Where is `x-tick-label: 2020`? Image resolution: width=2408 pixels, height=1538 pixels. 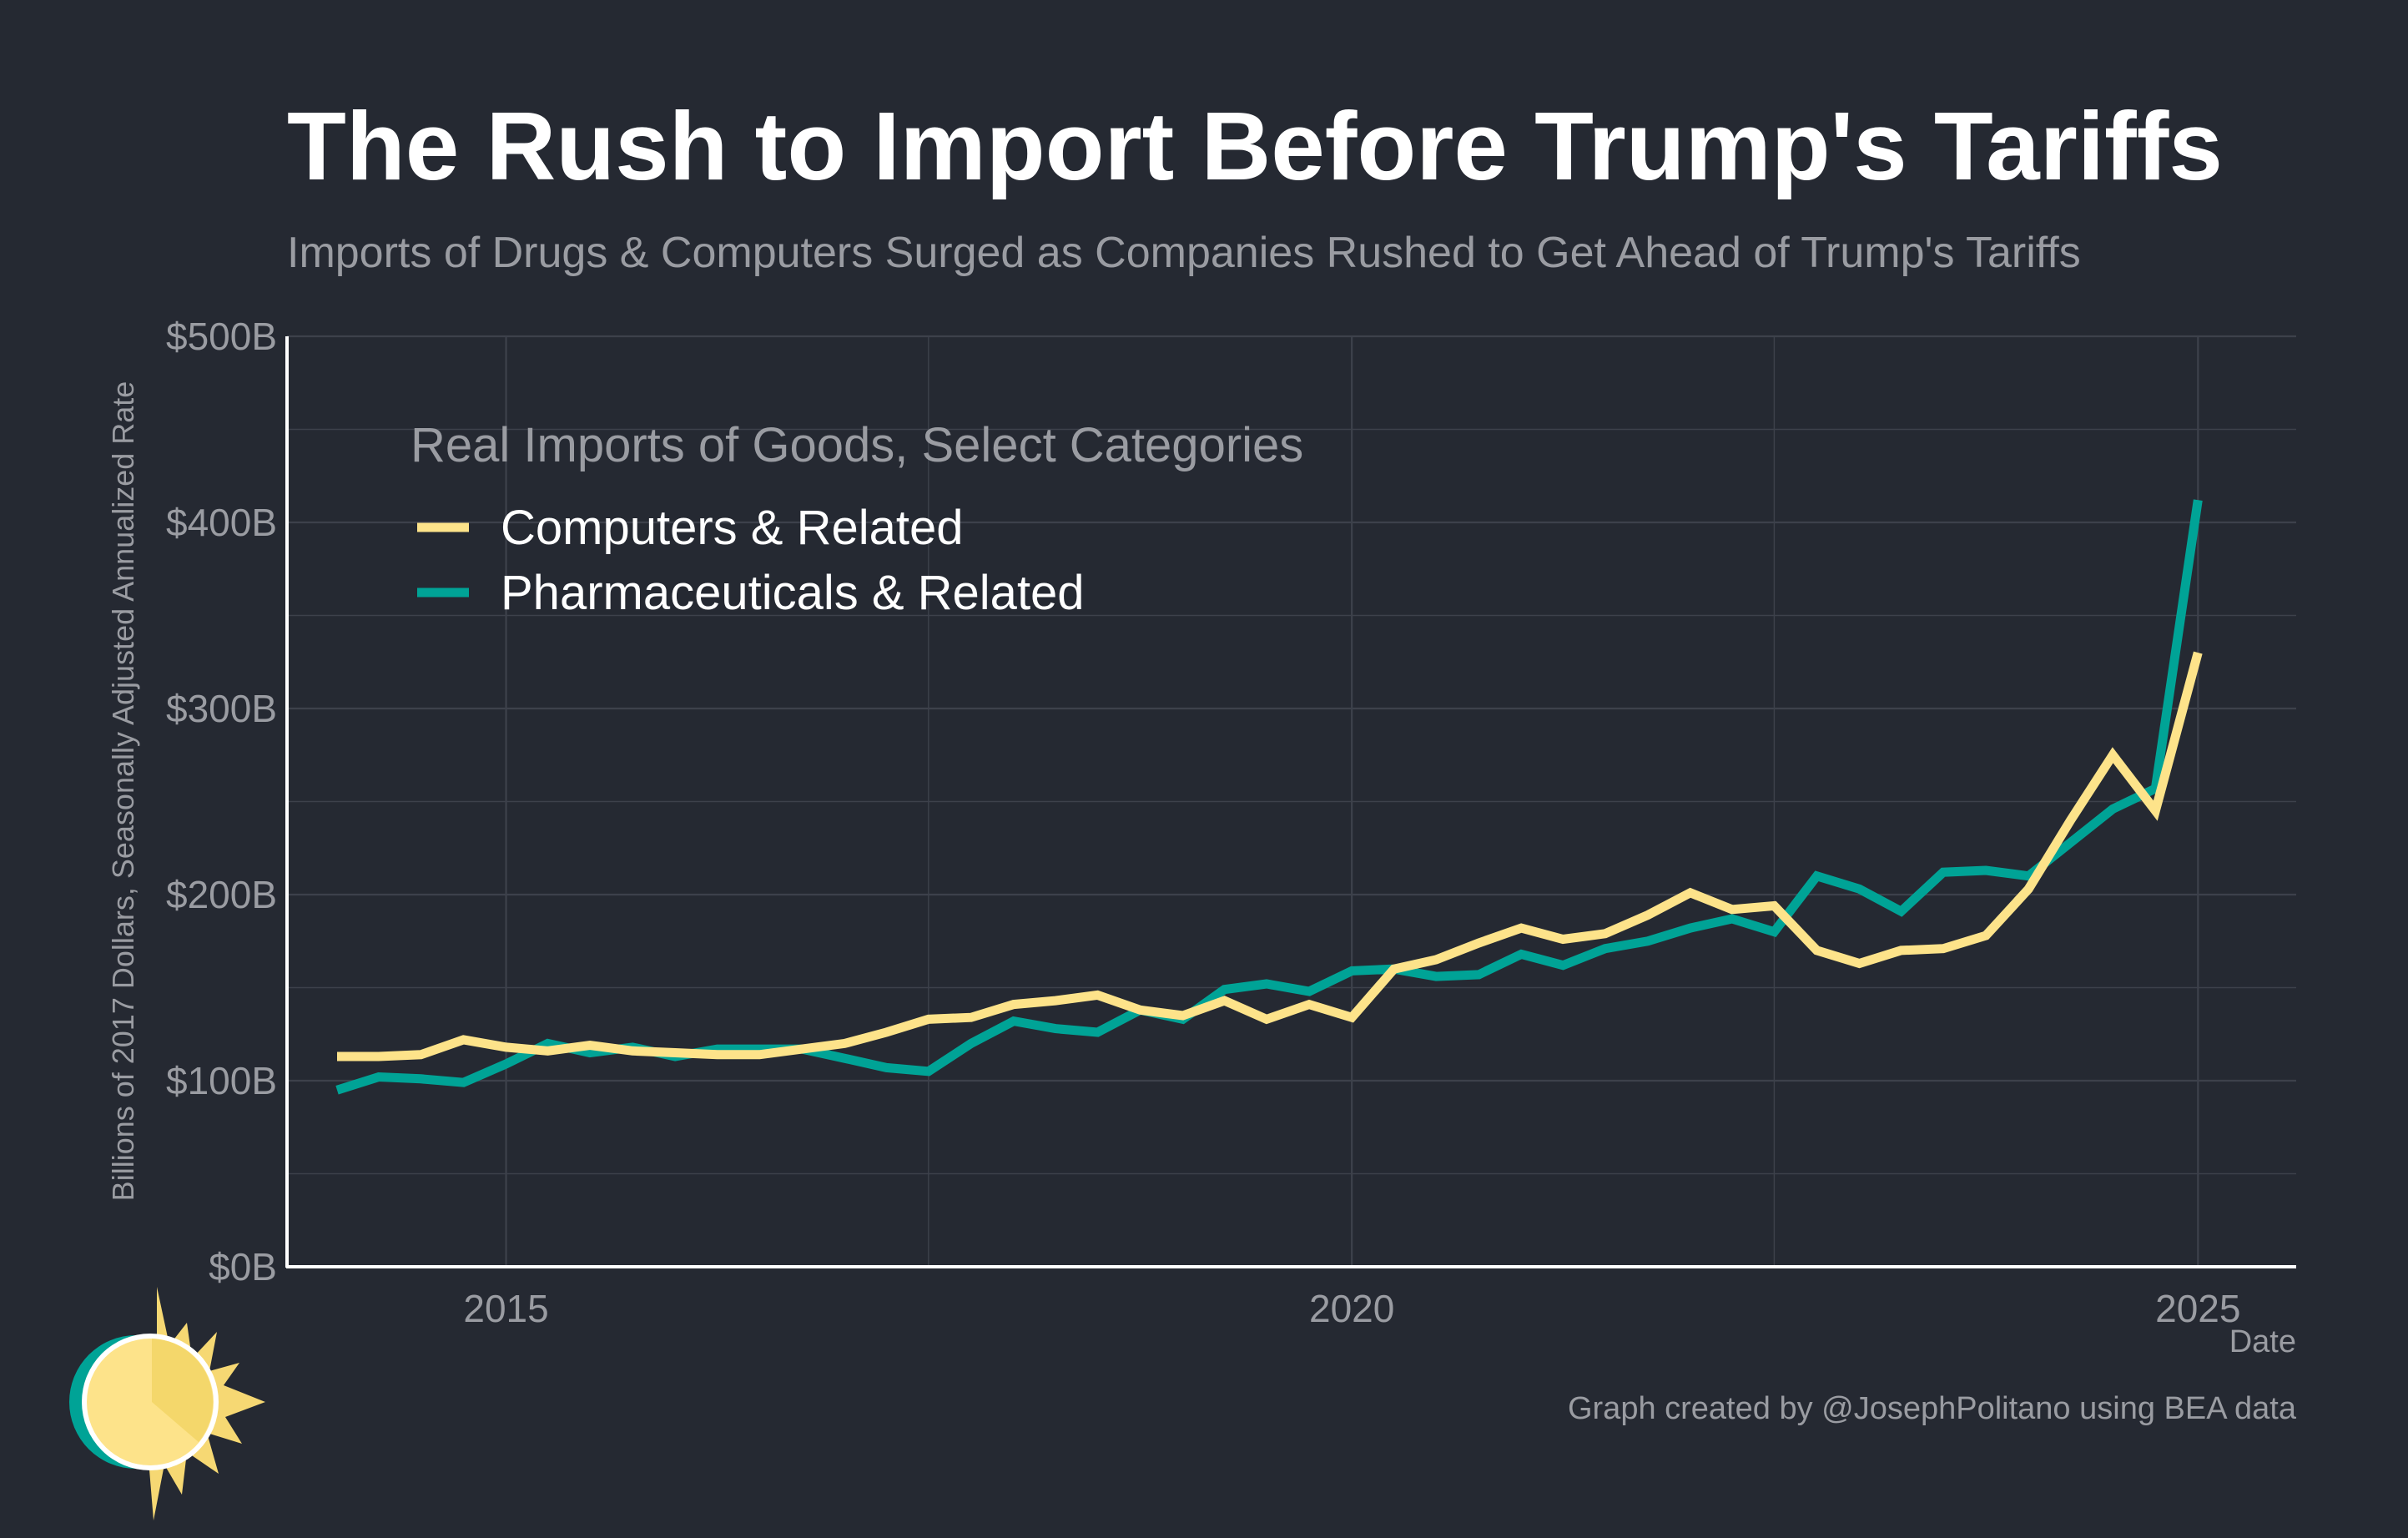
x-tick-label: 2020 is located at coordinates (1351, 1308).